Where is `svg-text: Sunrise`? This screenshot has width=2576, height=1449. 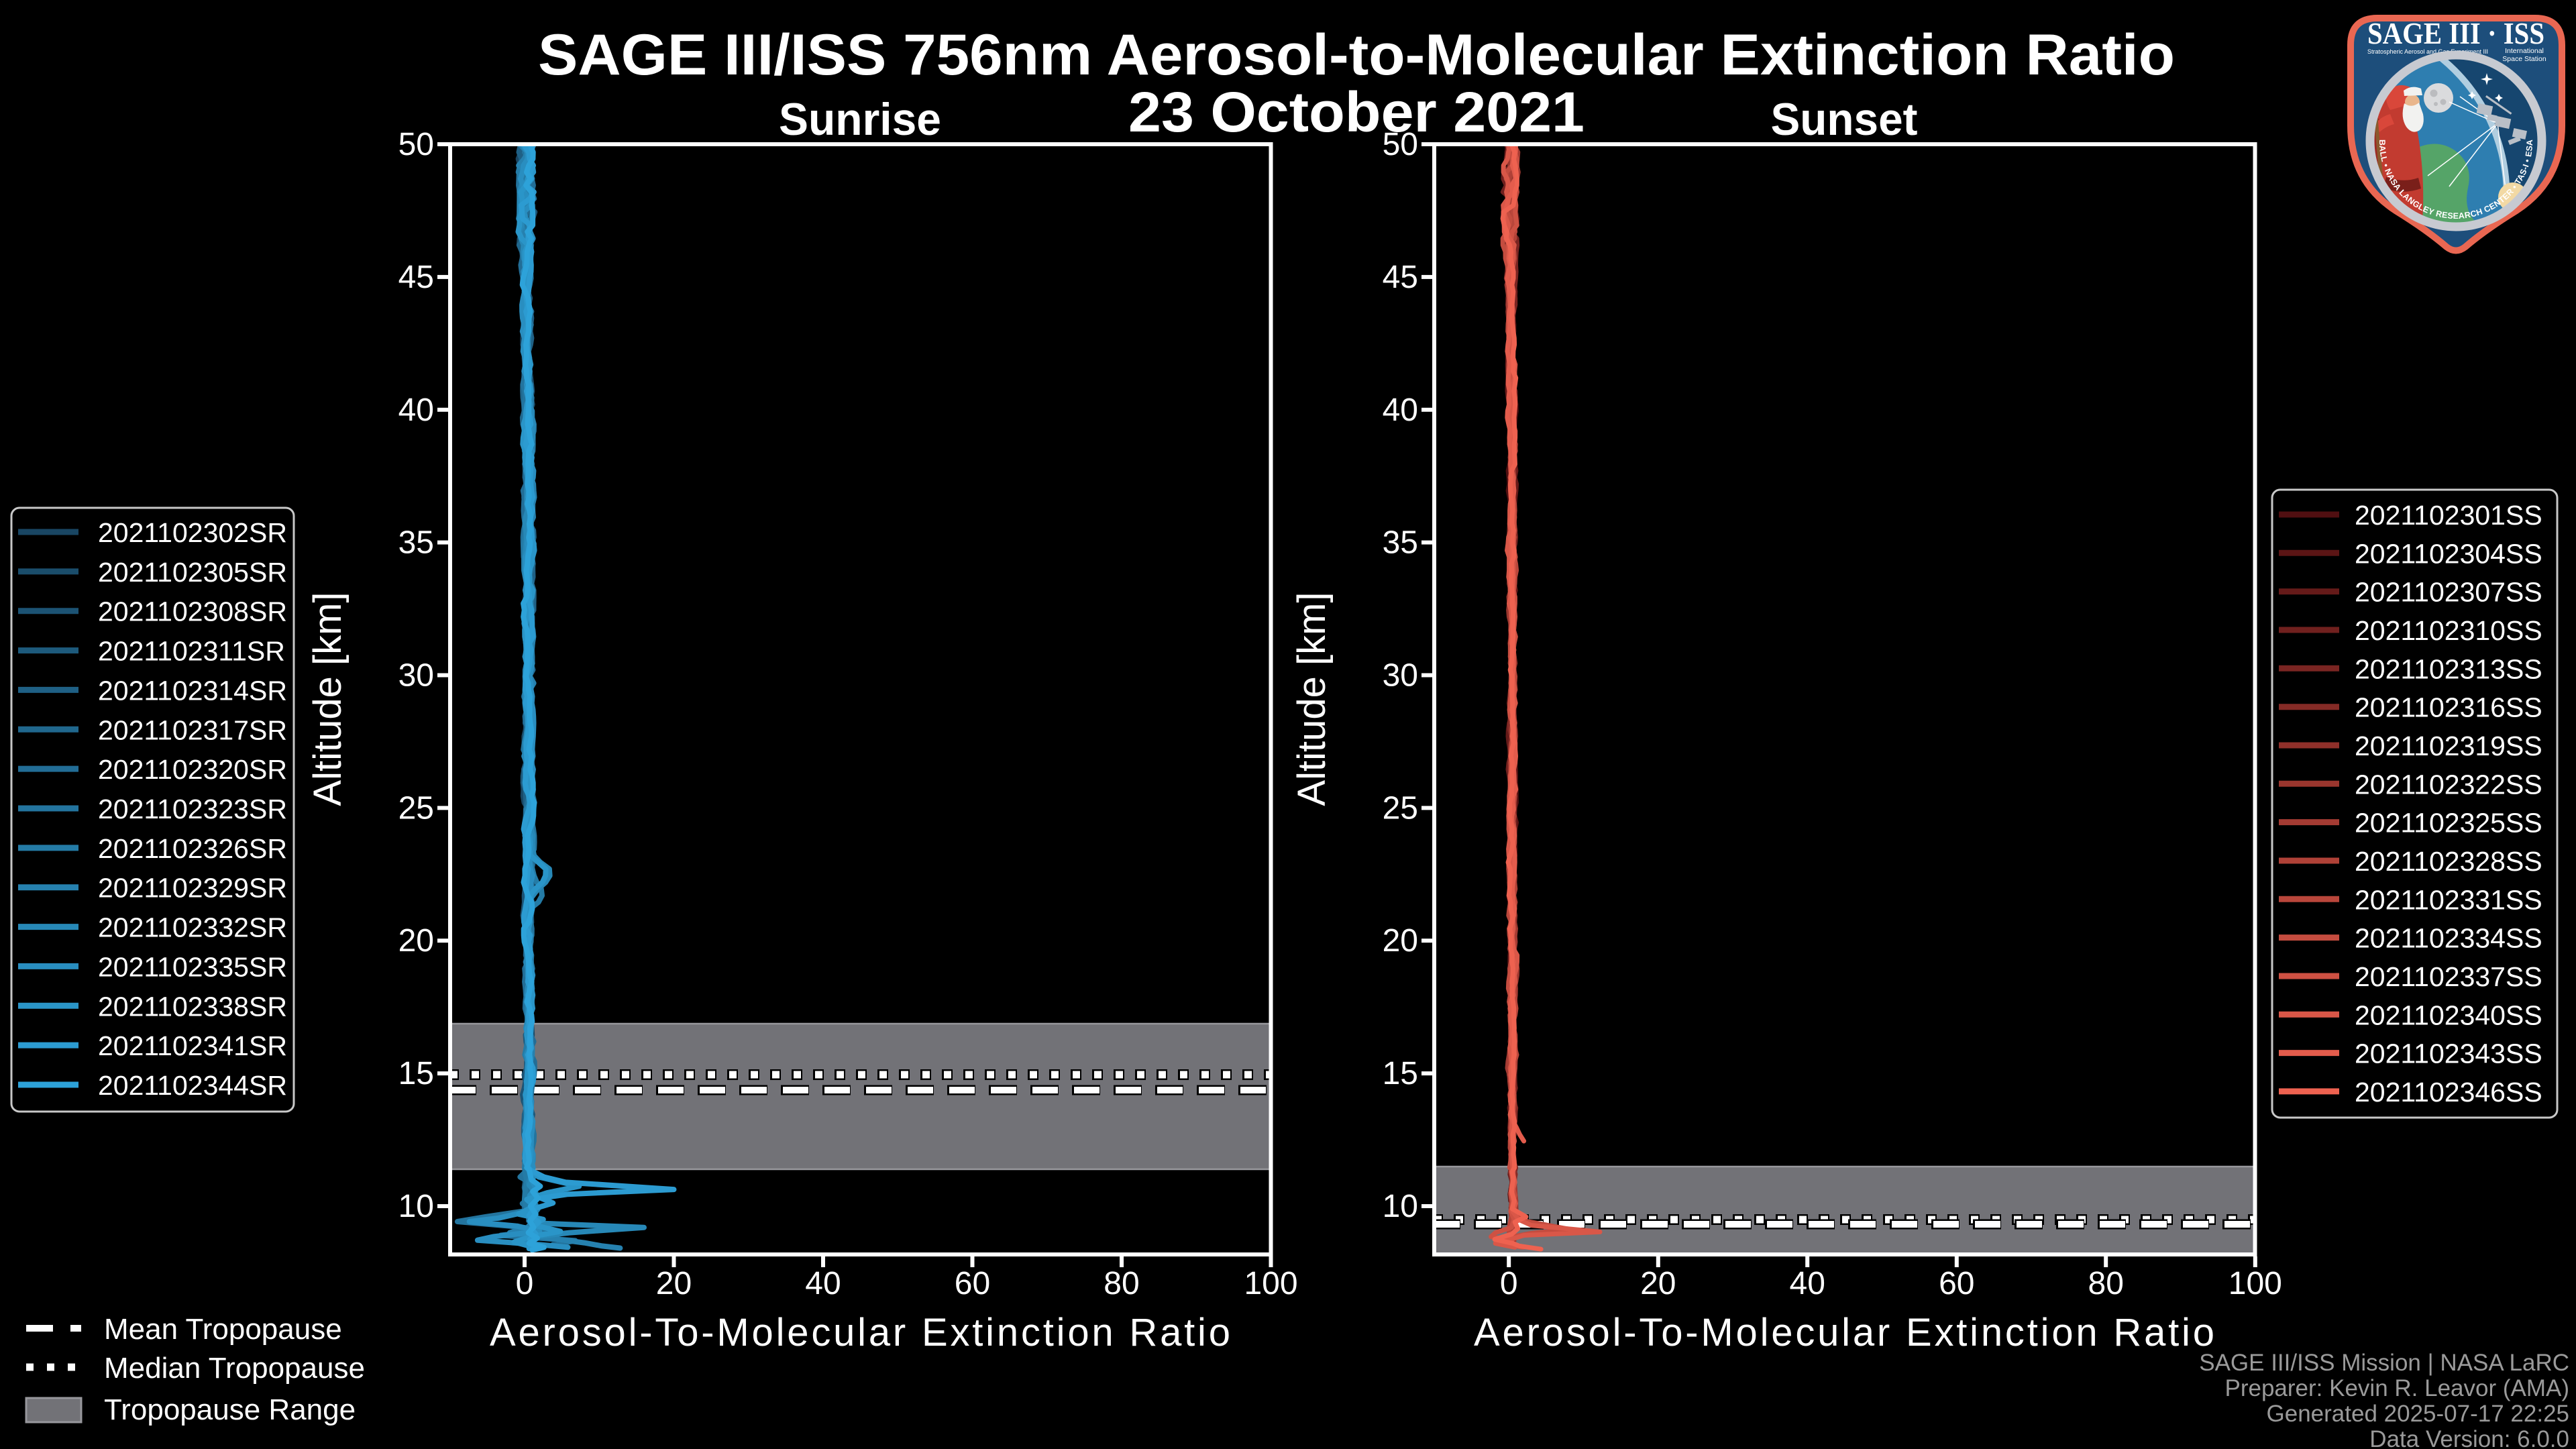
svg-text: Sunrise is located at coordinates (860, 119).